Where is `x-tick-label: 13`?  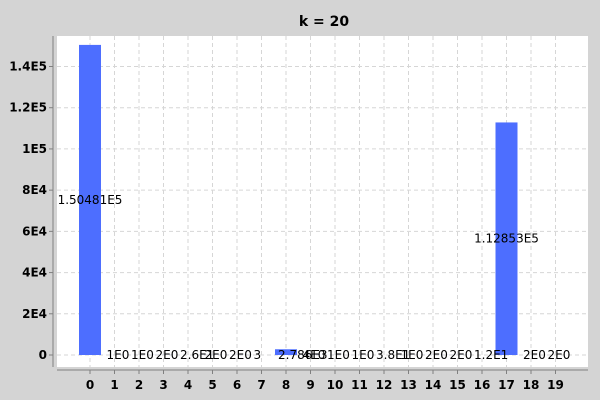 x-tick-label: 13 is located at coordinates (408, 385).